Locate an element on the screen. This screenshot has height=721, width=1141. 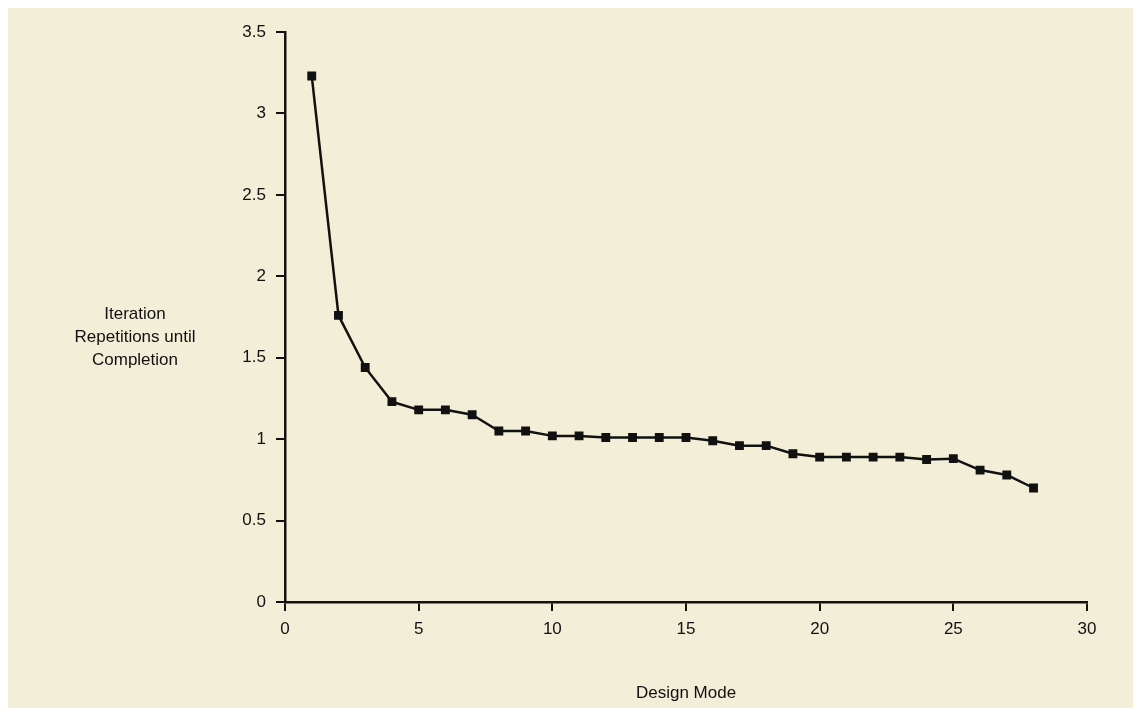
y-tick-label: 3.5 is located at coordinates (254, 31).